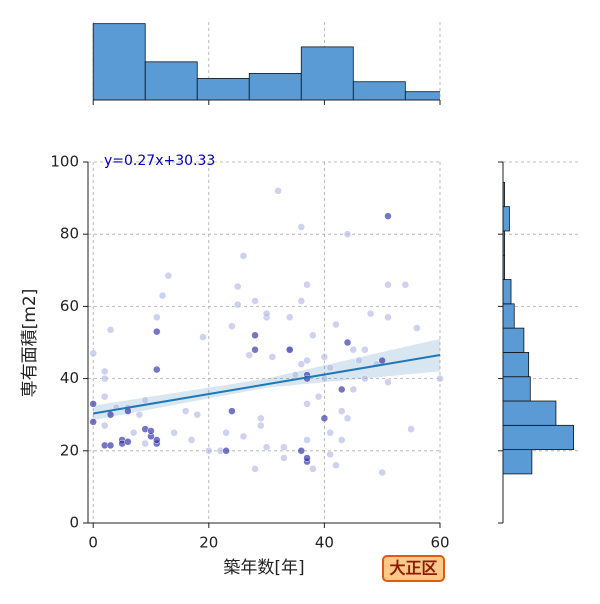 The width and height of the screenshot is (600, 604). Describe the element at coordinates (159, 161) in the screenshot. I see `annotation: y=0.27x+30.33` at that location.